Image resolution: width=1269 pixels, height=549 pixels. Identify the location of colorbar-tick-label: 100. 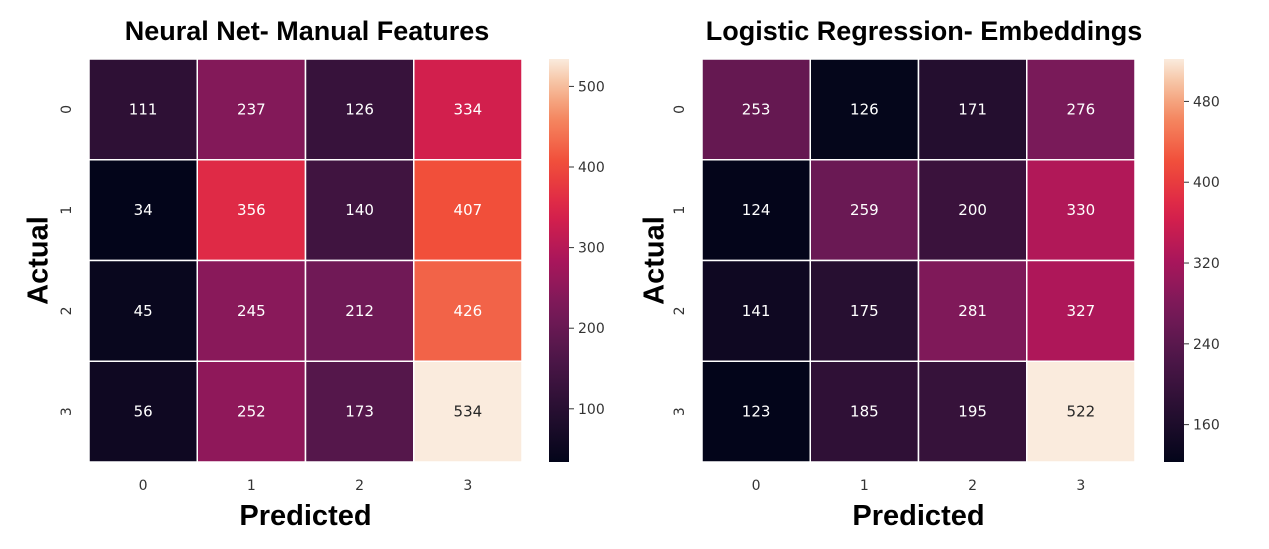
(591, 410).